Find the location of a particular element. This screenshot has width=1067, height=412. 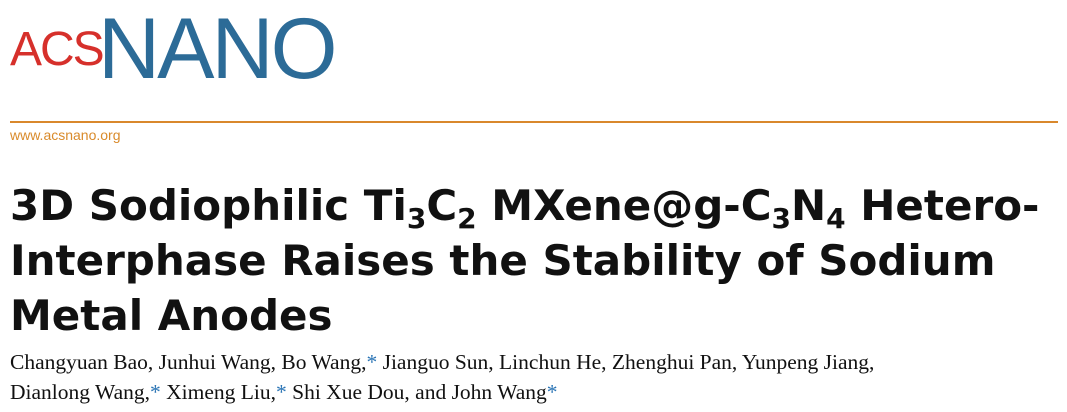

text-run: 3D Sodiophilic Ti is located at coordinates (208, 205).